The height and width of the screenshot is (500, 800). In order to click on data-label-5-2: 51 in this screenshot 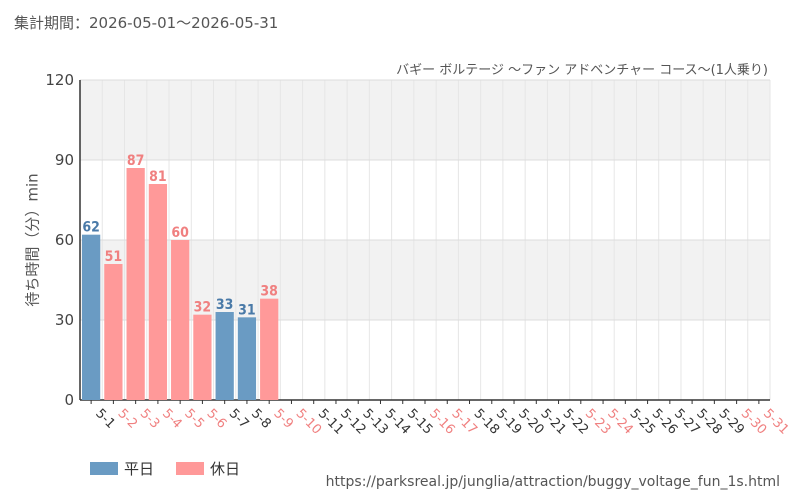, I will do `click(114, 257)`.